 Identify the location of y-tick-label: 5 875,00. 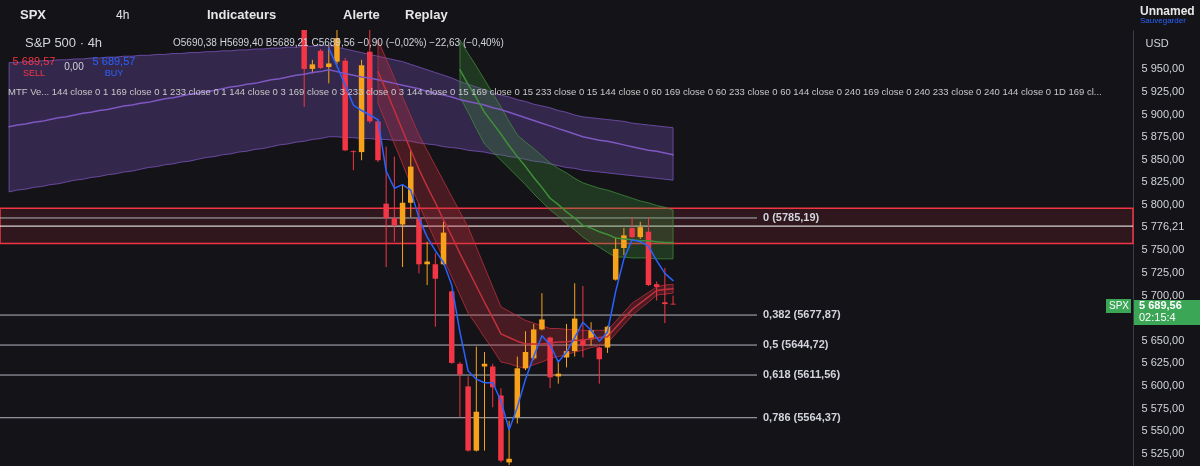
(1163, 136).